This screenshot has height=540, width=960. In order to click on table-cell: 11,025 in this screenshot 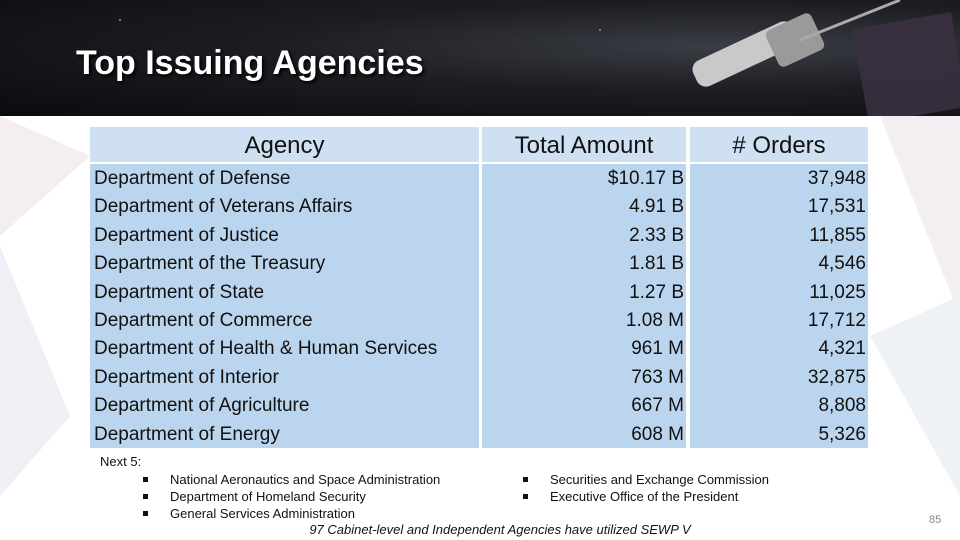, I will do `click(779, 291)`.